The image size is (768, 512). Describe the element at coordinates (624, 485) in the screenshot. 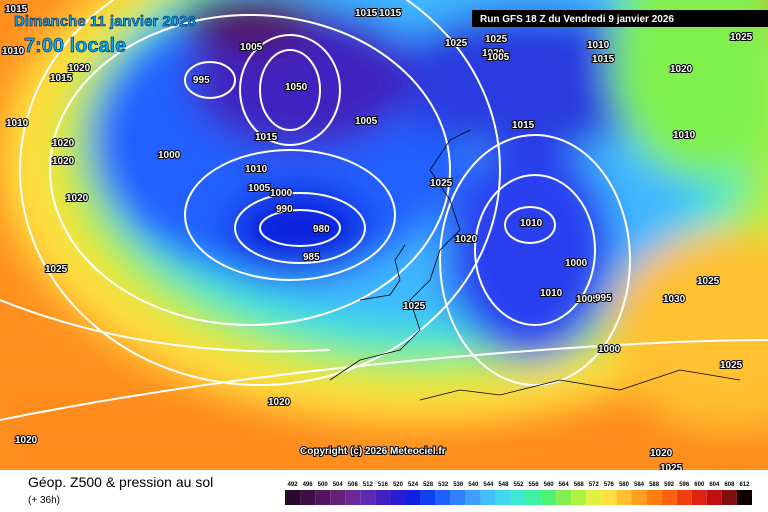

I see `scale-label: 580` at that location.